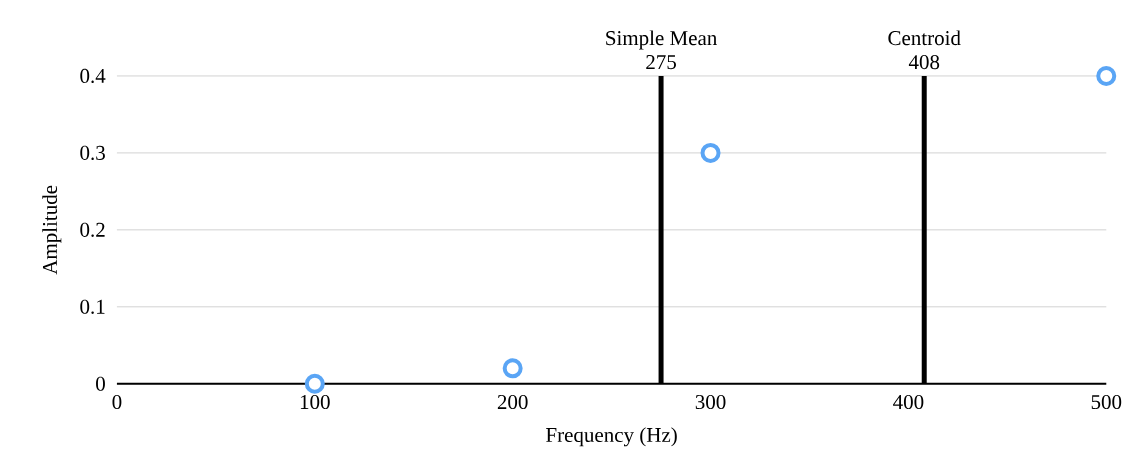 The height and width of the screenshot is (467, 1129). Describe the element at coordinates (908, 402) in the screenshot. I see `x-tick-label: 400` at that location.